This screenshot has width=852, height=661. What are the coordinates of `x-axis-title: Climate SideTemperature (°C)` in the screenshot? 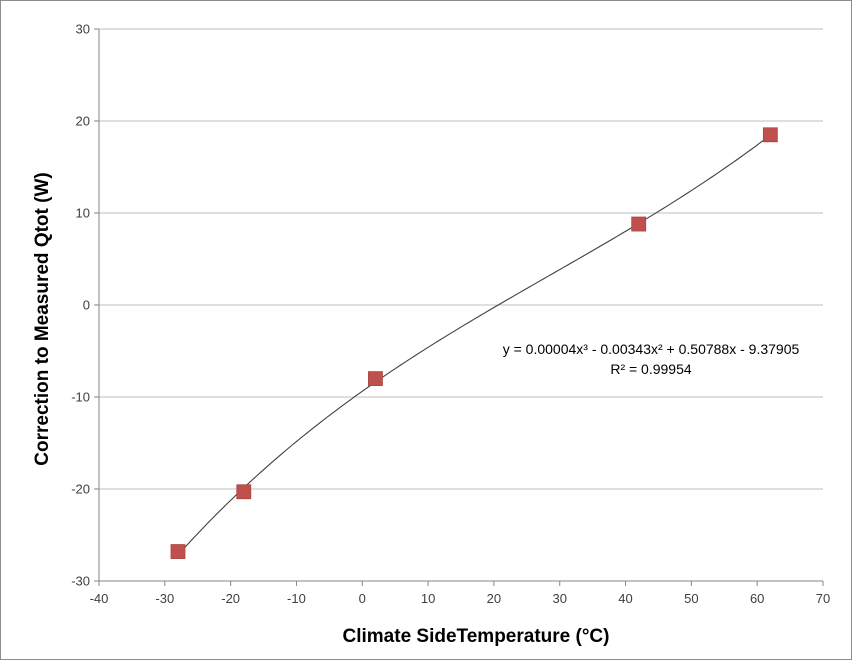 It's located at (476, 636).